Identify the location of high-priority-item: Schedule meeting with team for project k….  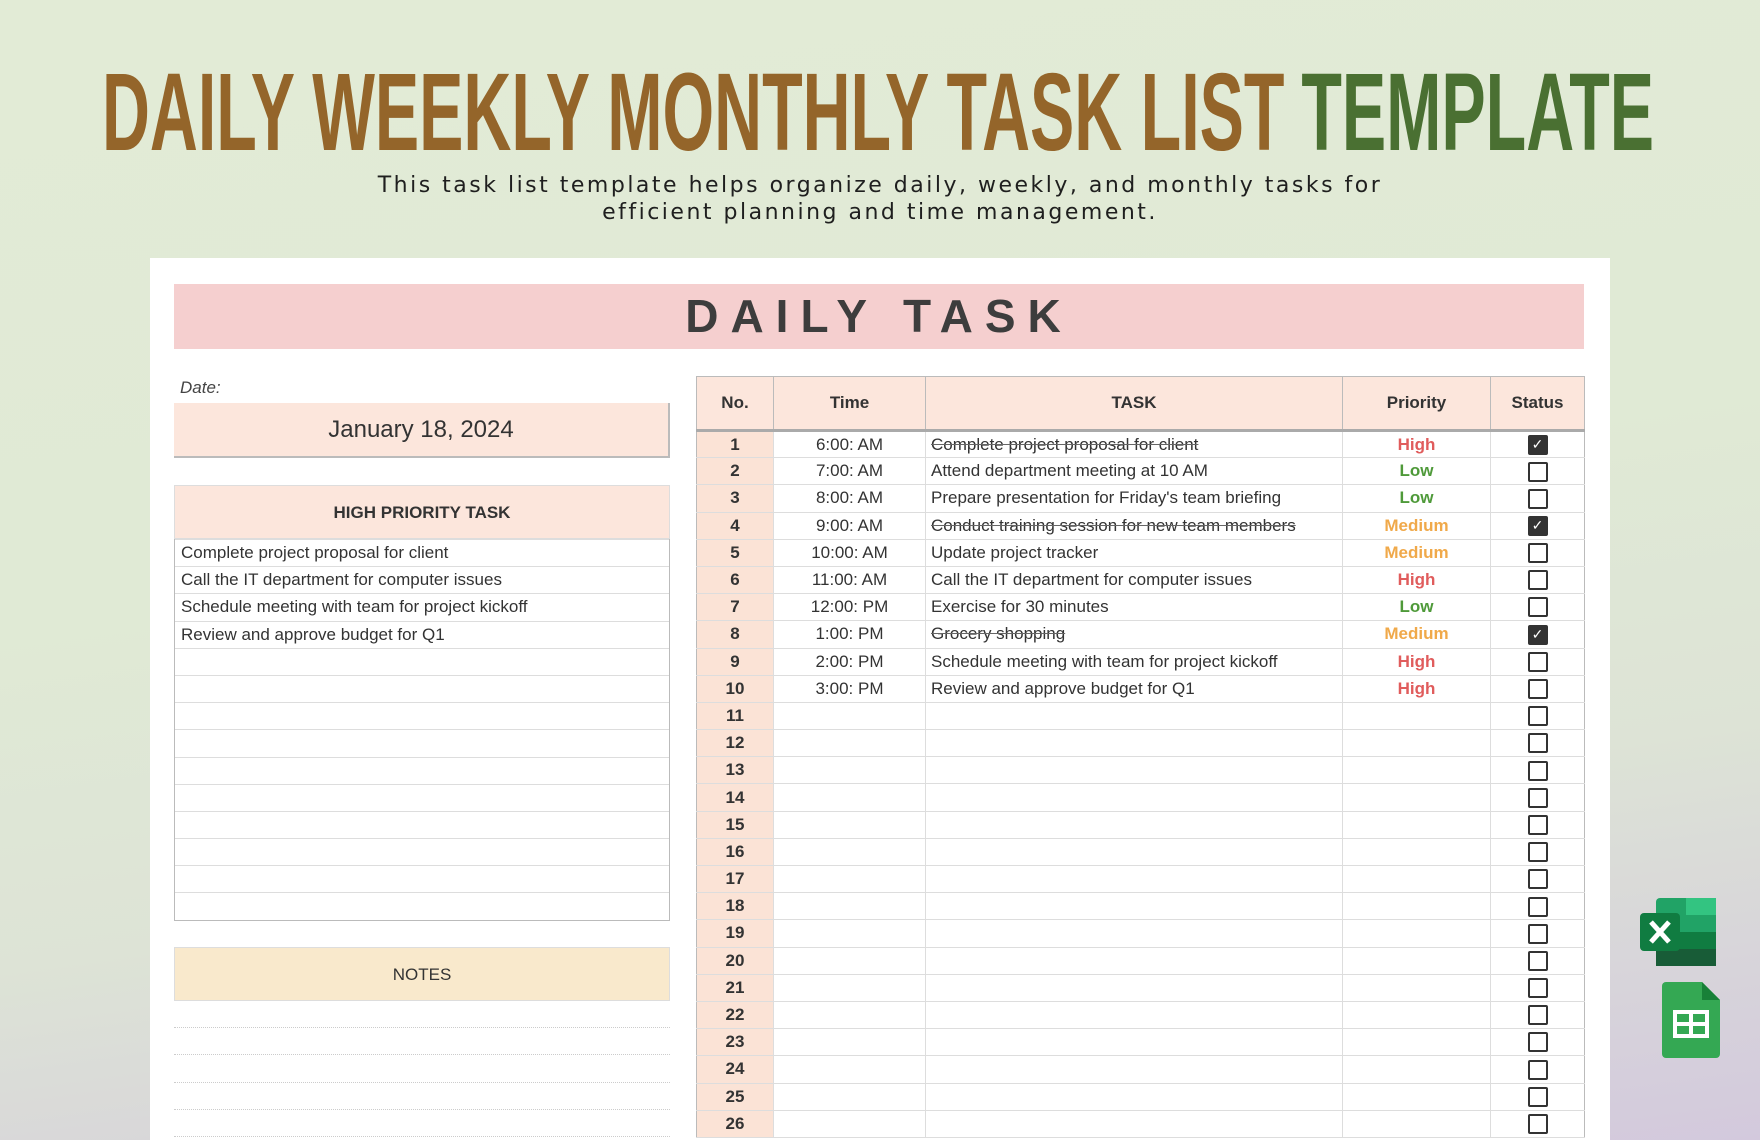
(422, 606).